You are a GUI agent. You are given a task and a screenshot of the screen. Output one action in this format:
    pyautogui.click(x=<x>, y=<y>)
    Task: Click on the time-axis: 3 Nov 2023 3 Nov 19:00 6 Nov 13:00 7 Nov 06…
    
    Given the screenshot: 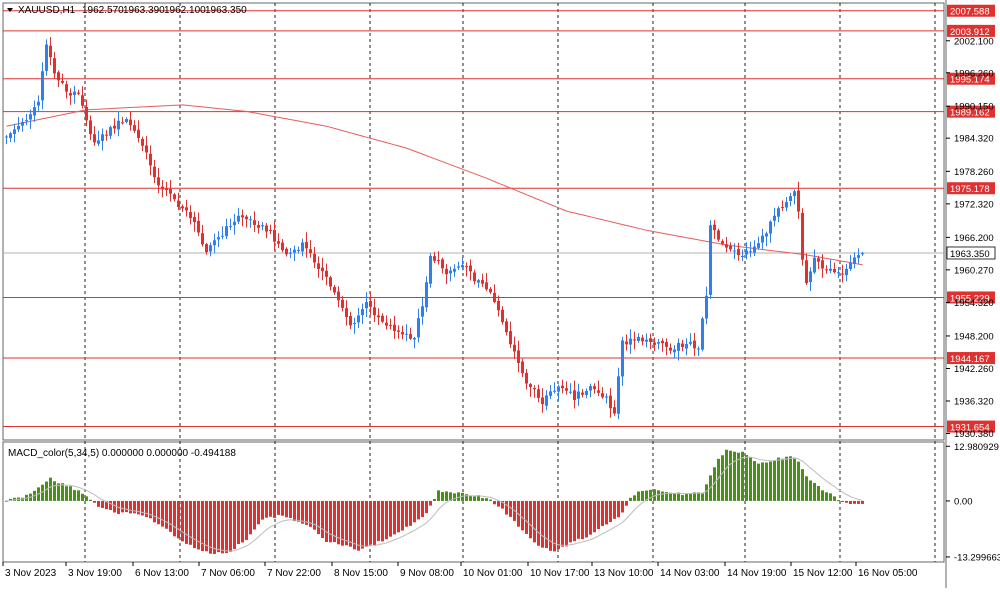 What is the action you would take?
    pyautogui.click(x=460, y=570)
    